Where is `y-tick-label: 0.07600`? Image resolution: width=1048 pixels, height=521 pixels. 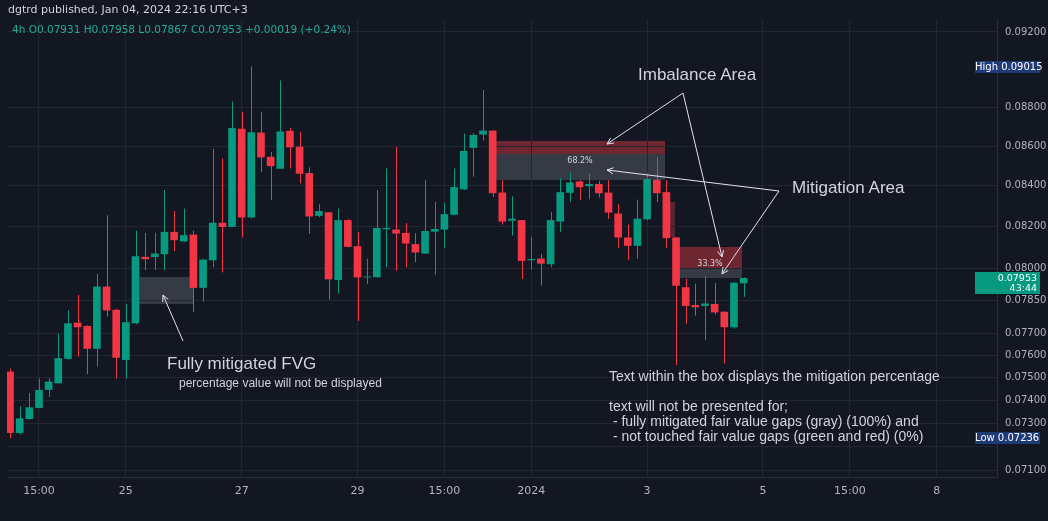
y-tick-label: 0.07600 is located at coordinates (1026, 354).